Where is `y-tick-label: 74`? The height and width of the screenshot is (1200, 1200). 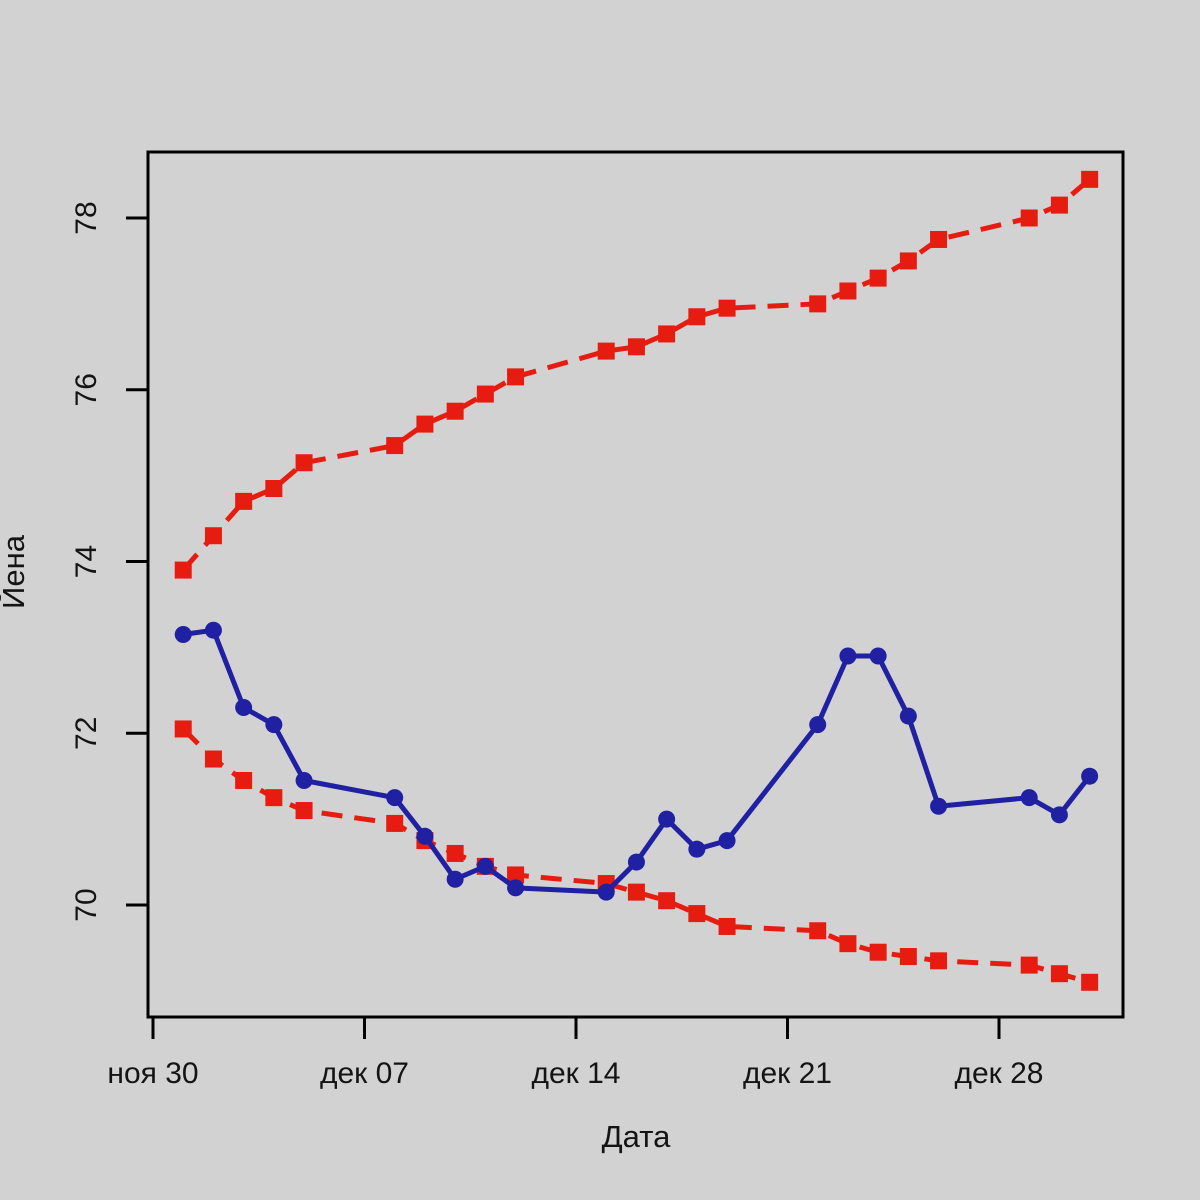
y-tick-label: 74 is located at coordinates (86, 561).